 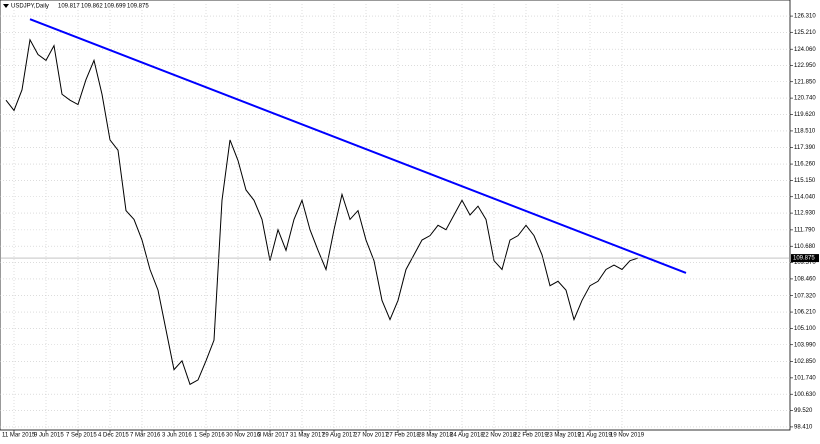 What do you see at coordinates (243, 436) in the screenshot?
I see `x-tick-label: 30 Nov 2016` at bounding box center [243, 436].